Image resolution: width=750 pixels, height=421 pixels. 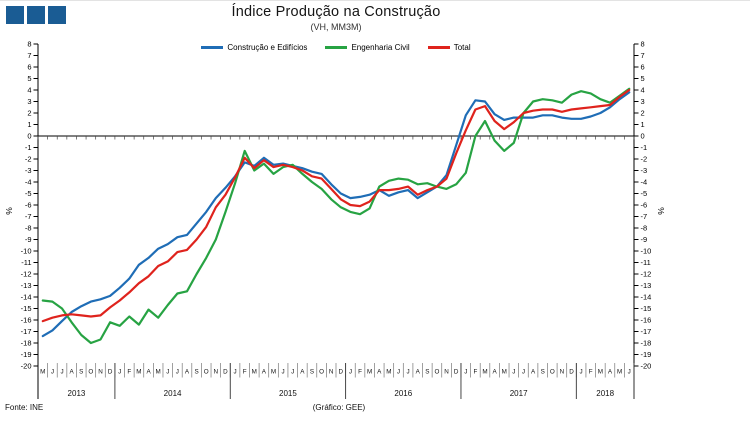 What do you see at coordinates (9, 211) in the screenshot?
I see `y-axis-label-left: %` at bounding box center [9, 211].